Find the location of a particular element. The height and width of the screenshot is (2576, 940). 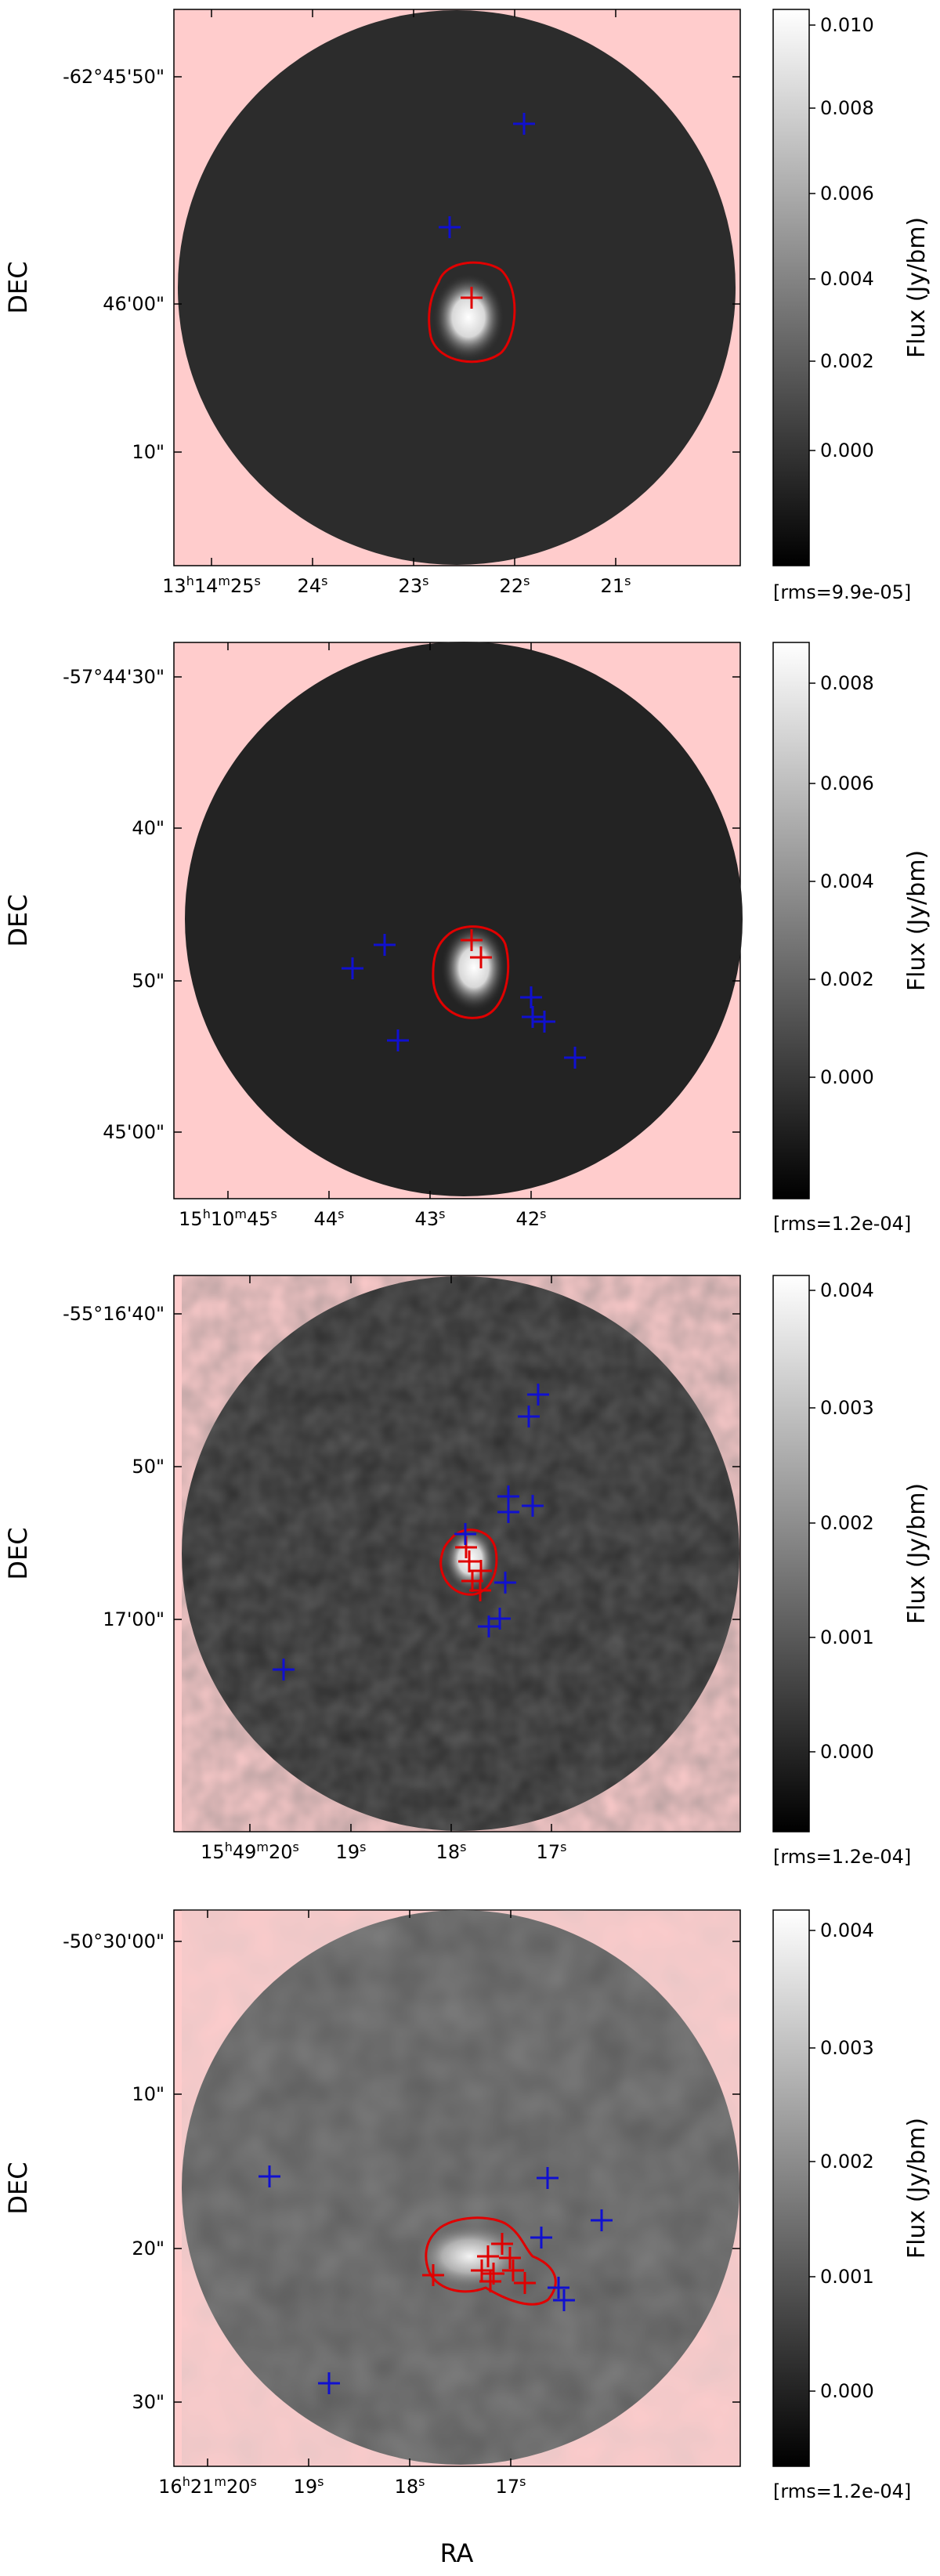

panel-3-red-markers is located at coordinates (473, 1568).